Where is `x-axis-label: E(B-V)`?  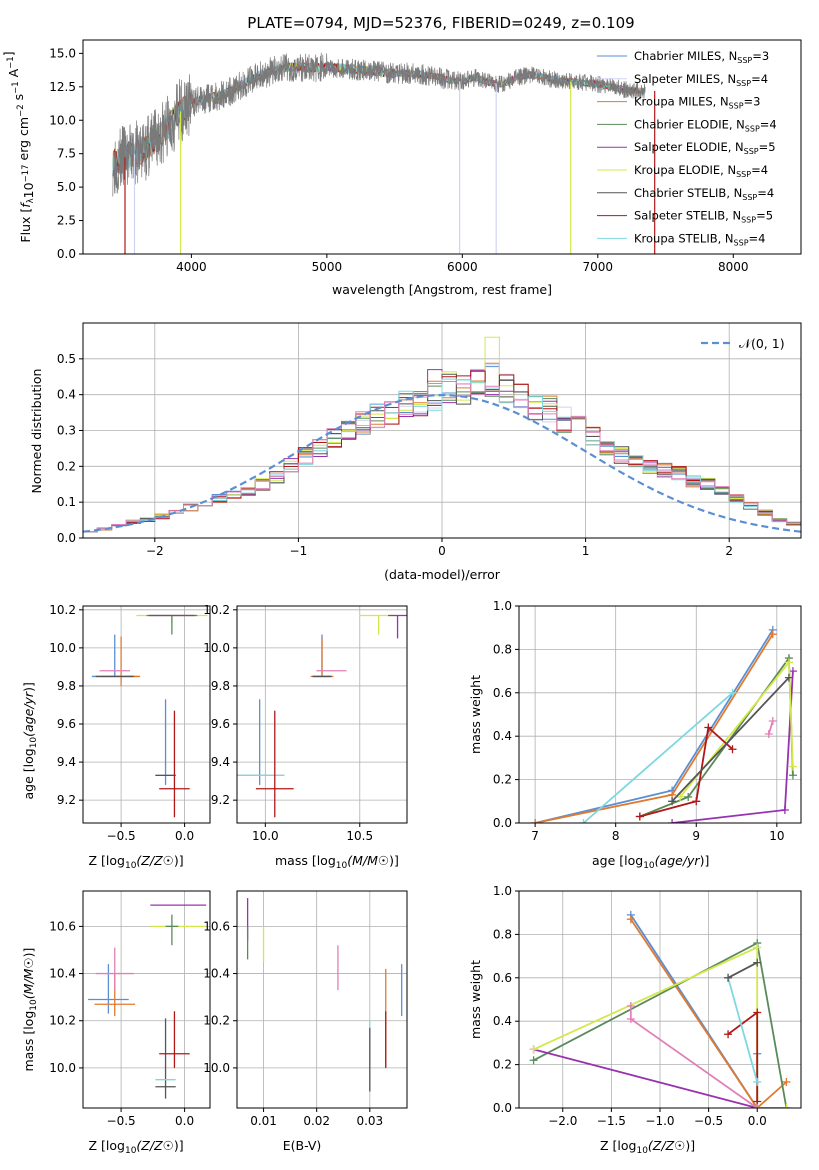
x-axis-label: E(B-V) is located at coordinates (302, 1145).